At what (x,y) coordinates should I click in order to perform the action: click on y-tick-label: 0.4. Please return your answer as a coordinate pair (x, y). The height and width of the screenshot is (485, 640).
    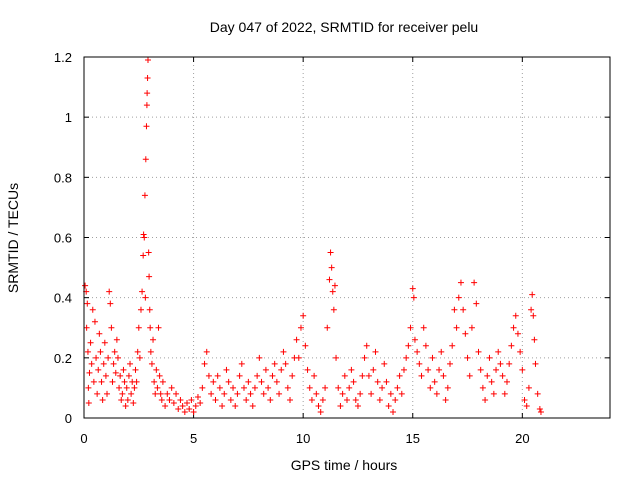
    Looking at the image, I should click on (63, 298).